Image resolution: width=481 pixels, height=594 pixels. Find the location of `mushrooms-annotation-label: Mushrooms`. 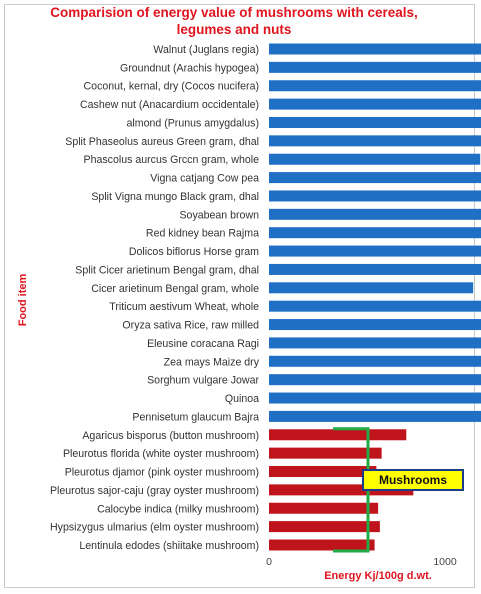

mushrooms-annotation-label: Mushrooms is located at coordinates (413, 480).